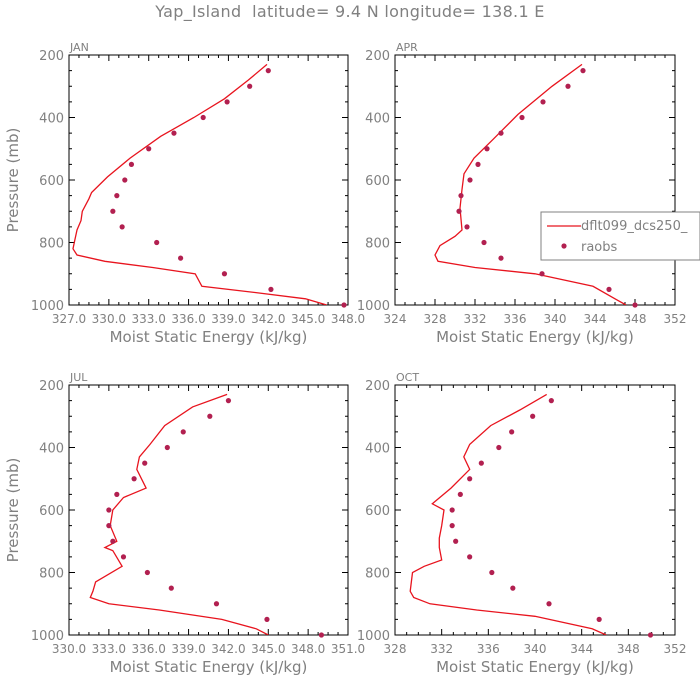 The width and height of the screenshot is (700, 700). I want to click on x-tick-label: 348.0, so click(308, 649).